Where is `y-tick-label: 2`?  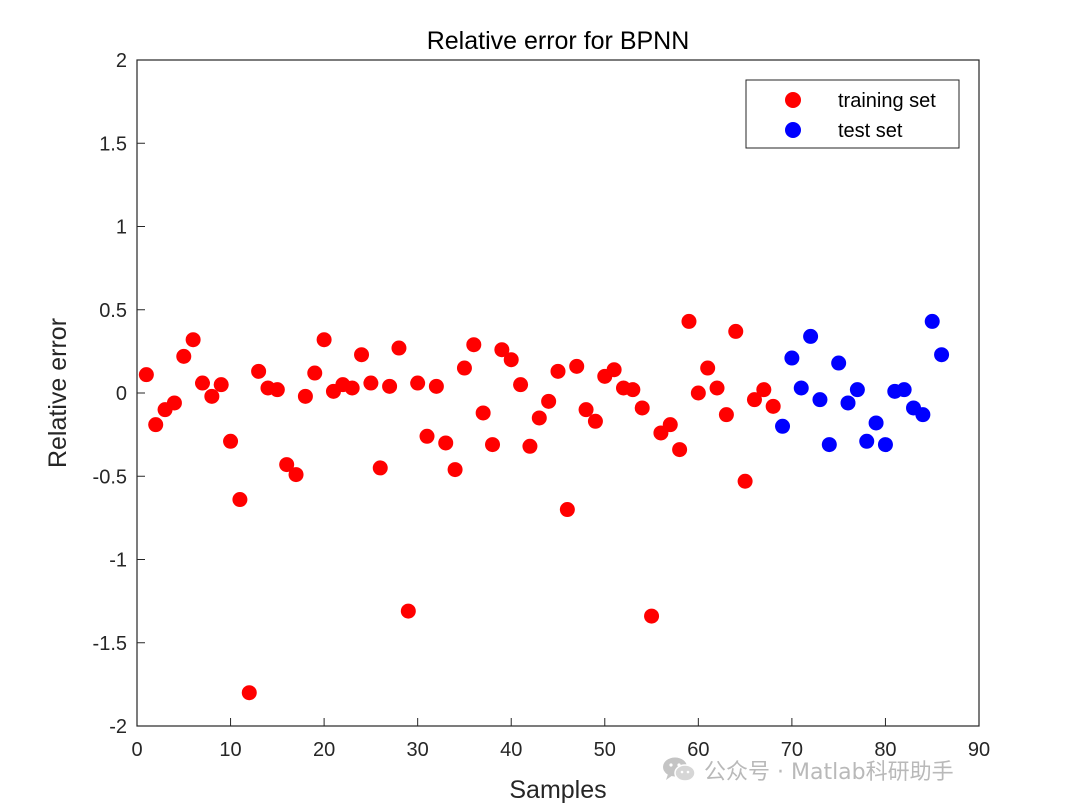 y-tick-label: 2 is located at coordinates (121, 61).